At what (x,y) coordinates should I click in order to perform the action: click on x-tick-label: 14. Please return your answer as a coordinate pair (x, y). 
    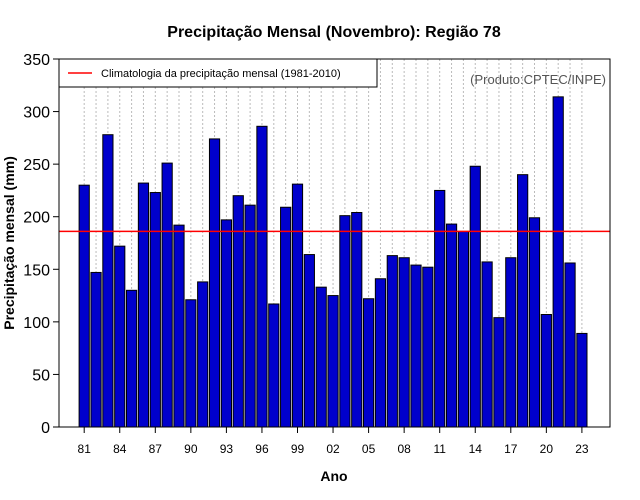
    Looking at the image, I should click on (476, 449).